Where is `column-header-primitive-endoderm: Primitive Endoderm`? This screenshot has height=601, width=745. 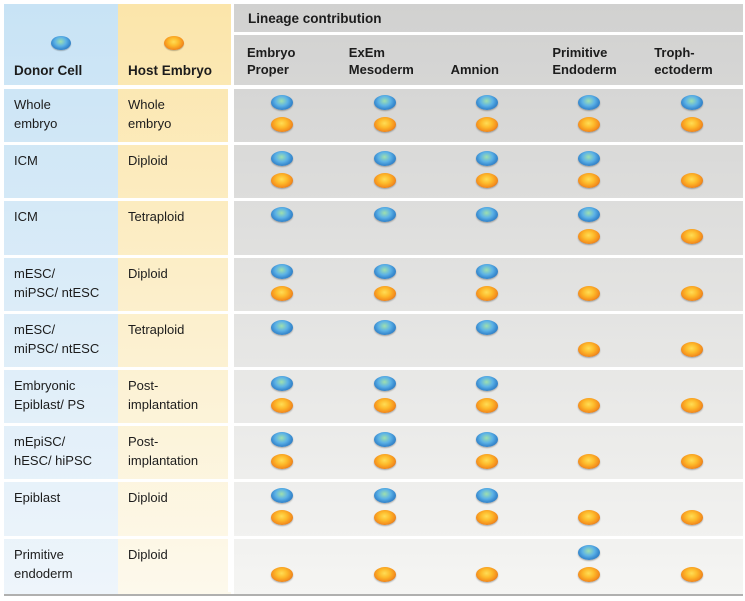
column-header-primitive-endoderm: Primitive Endoderm is located at coordinates (584, 61).